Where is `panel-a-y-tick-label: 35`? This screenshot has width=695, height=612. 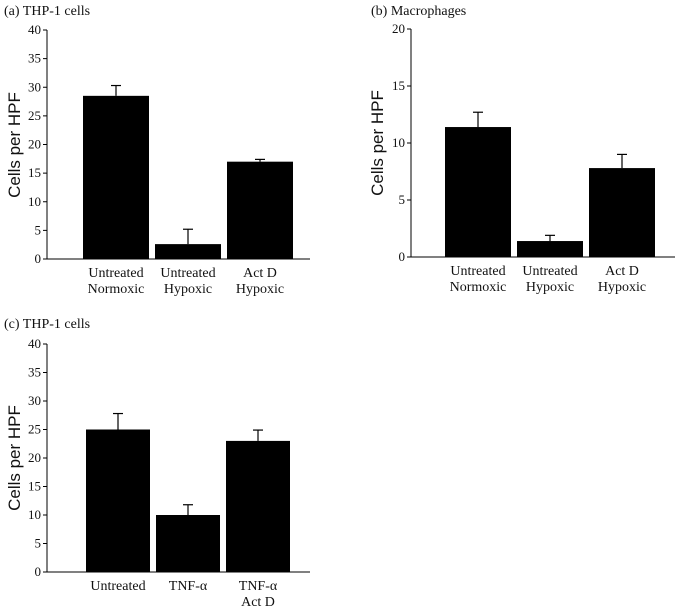 panel-a-y-tick-label: 35 is located at coordinates (34, 58).